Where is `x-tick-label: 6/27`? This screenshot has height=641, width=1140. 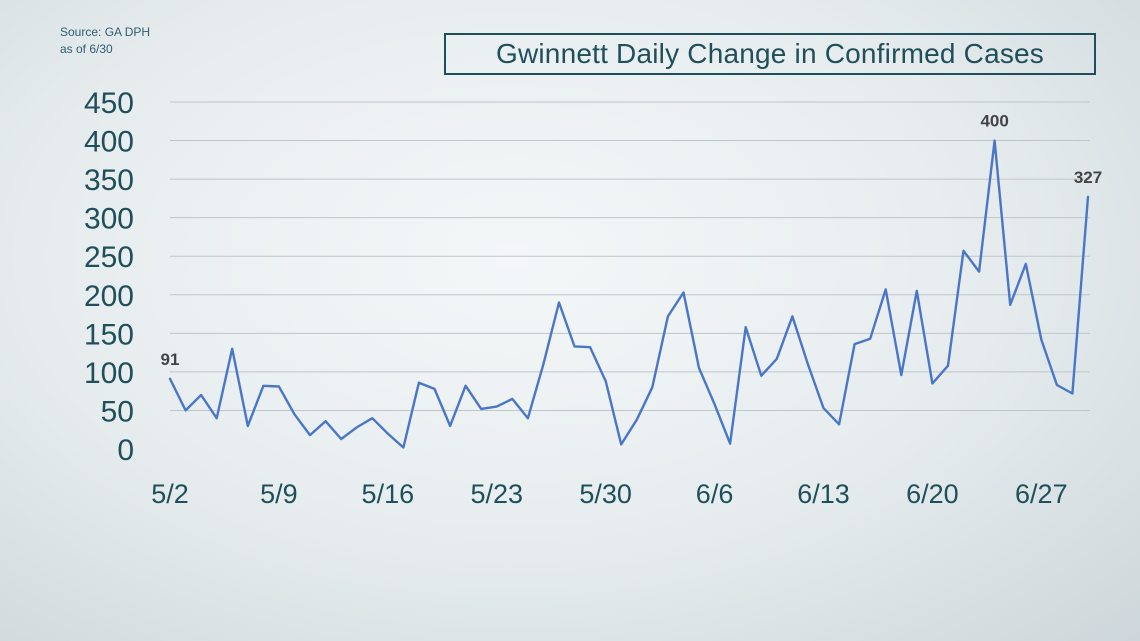
x-tick-label: 6/27 is located at coordinates (1041, 494).